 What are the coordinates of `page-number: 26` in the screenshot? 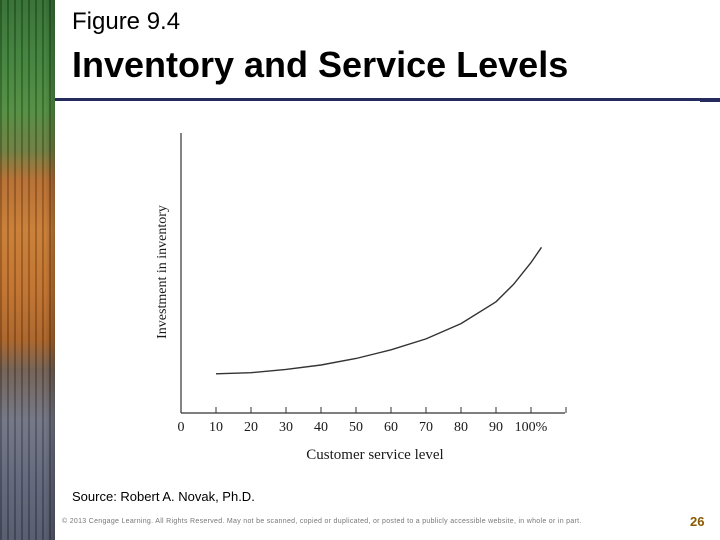 It's located at (697, 521).